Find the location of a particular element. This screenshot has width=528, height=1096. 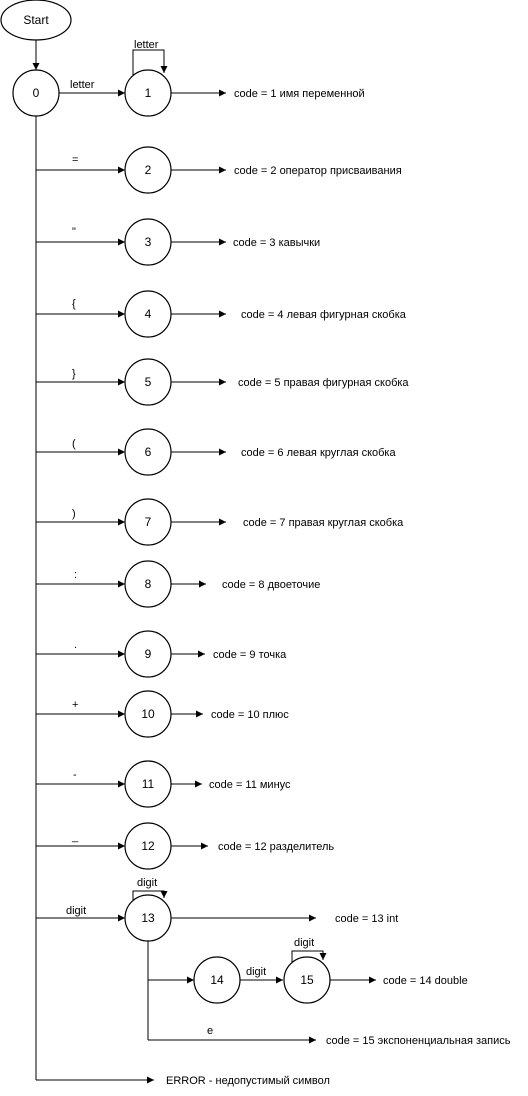

state-8-label: 8 is located at coordinates (148, 584).